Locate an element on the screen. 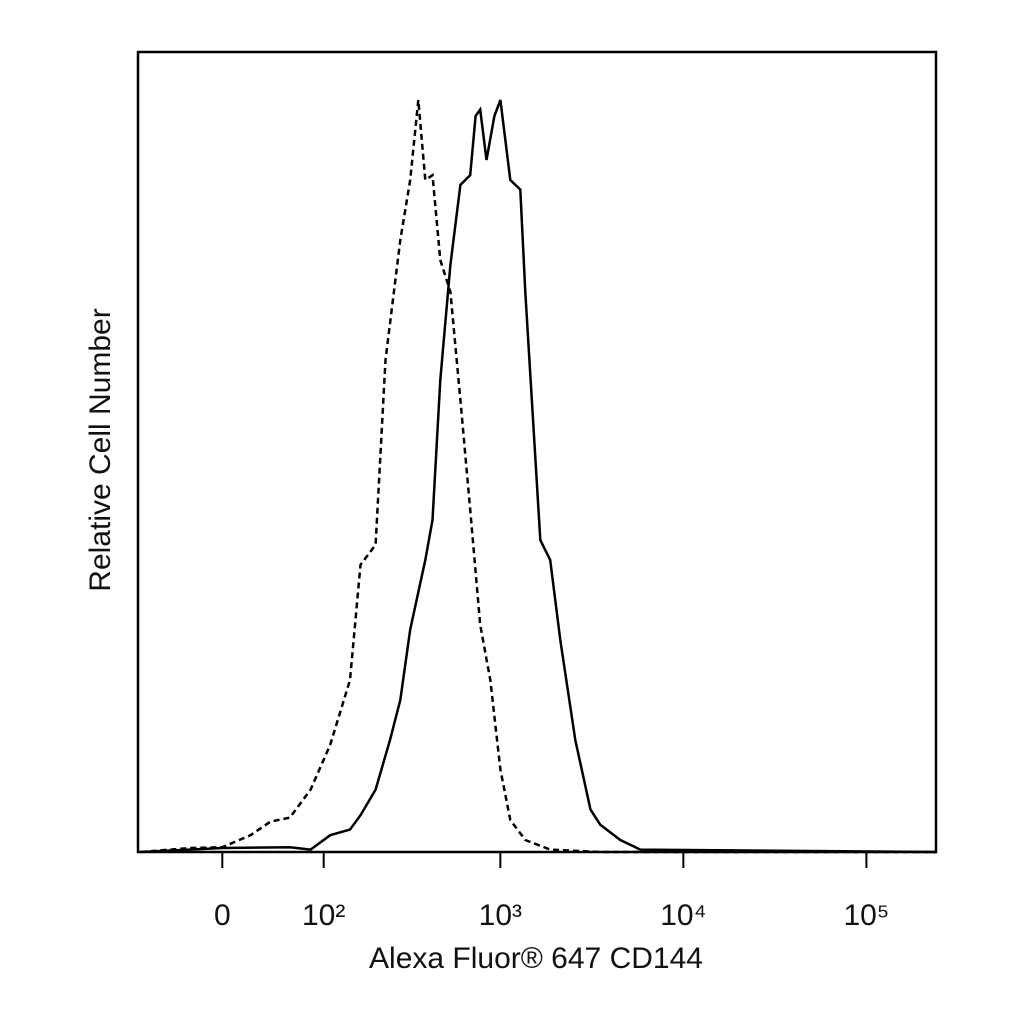 The width and height of the screenshot is (1024, 1024). y-axis-label: Relative Cell Number is located at coordinates (100, 449).